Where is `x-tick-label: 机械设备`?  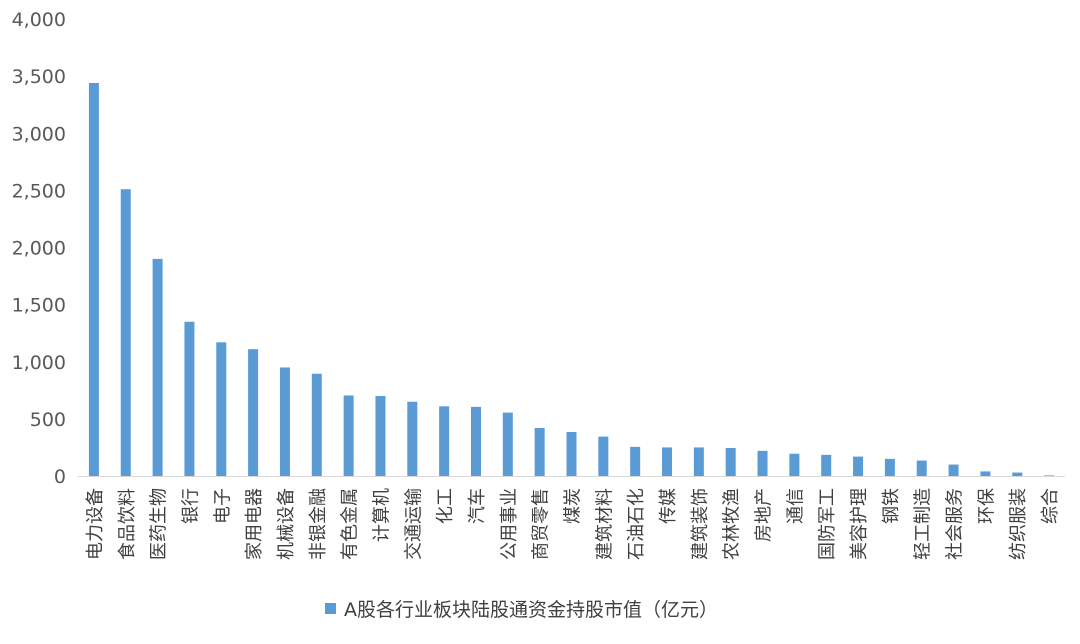
x-tick-label: 机械设备 is located at coordinates (286, 524).